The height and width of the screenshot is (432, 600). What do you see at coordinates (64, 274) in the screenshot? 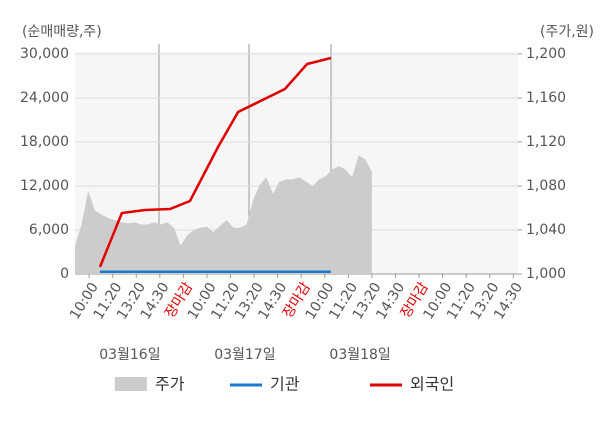
I see `y-tick-label: 0` at bounding box center [64, 274].